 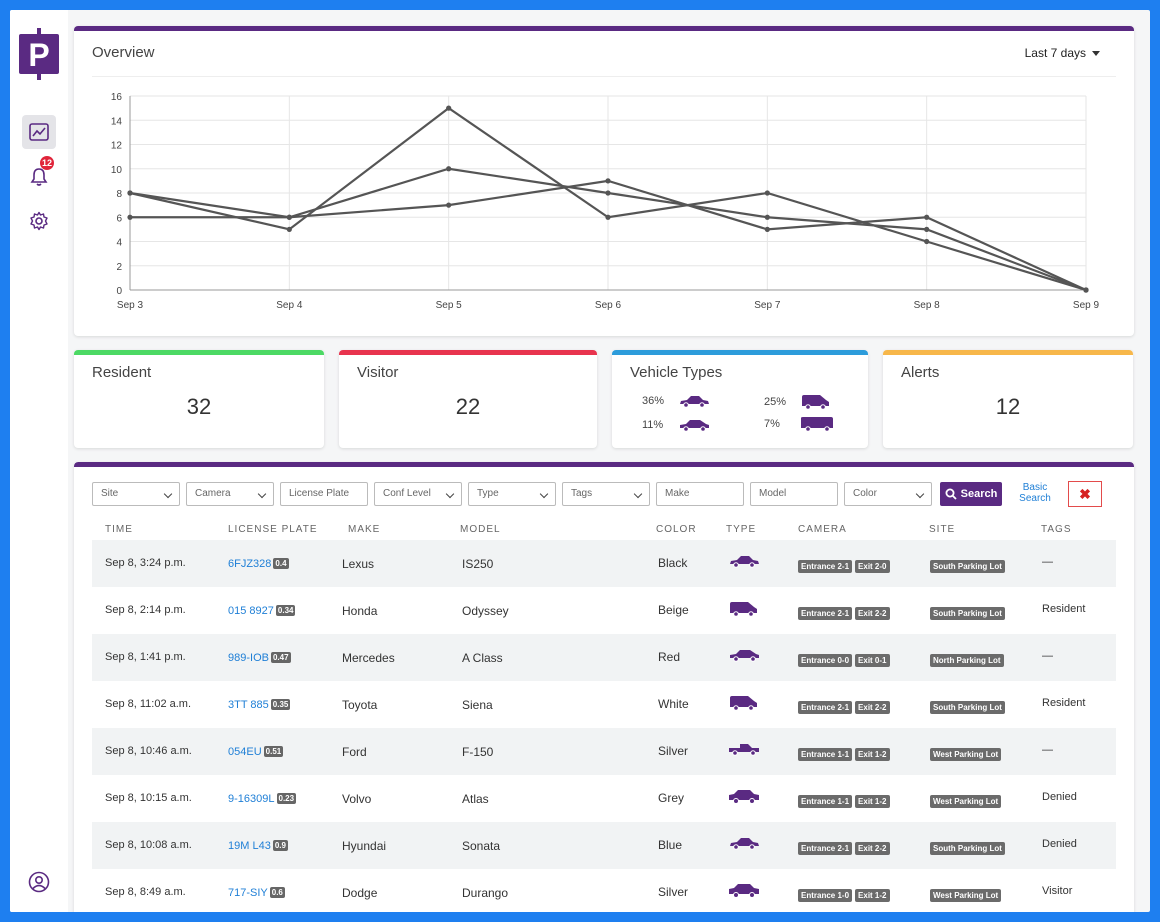 What do you see at coordinates (251, 799) in the screenshot?
I see `plate-link: 9-16309L` at bounding box center [251, 799].